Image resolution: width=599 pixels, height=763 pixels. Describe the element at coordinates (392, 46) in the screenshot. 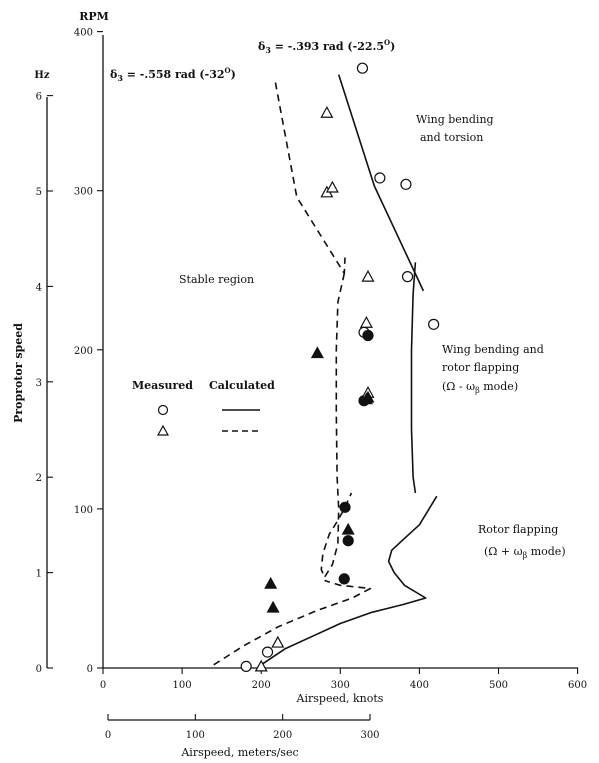

I see `delta-b-close: )` at that location.